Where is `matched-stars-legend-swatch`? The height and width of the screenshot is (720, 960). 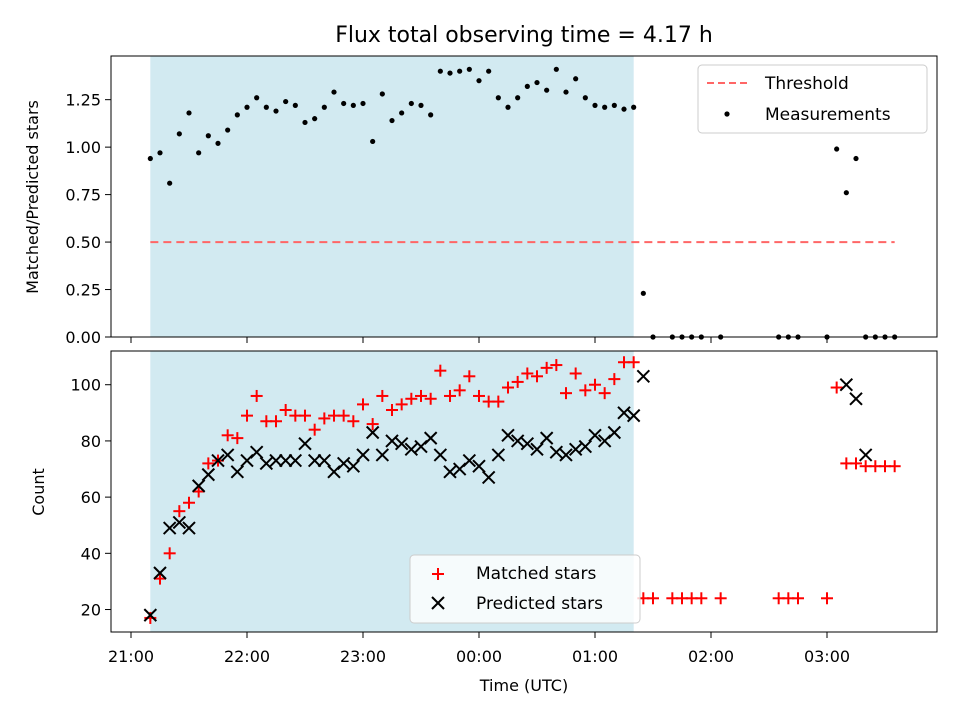
matched-stars-legend-swatch is located at coordinates (438, 574).